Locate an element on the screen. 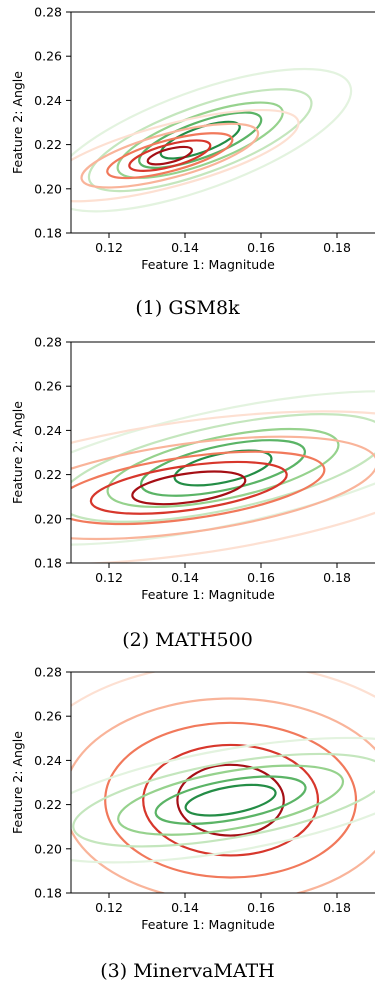  chart-caption-2: (2) MATH500 is located at coordinates (187, 640).